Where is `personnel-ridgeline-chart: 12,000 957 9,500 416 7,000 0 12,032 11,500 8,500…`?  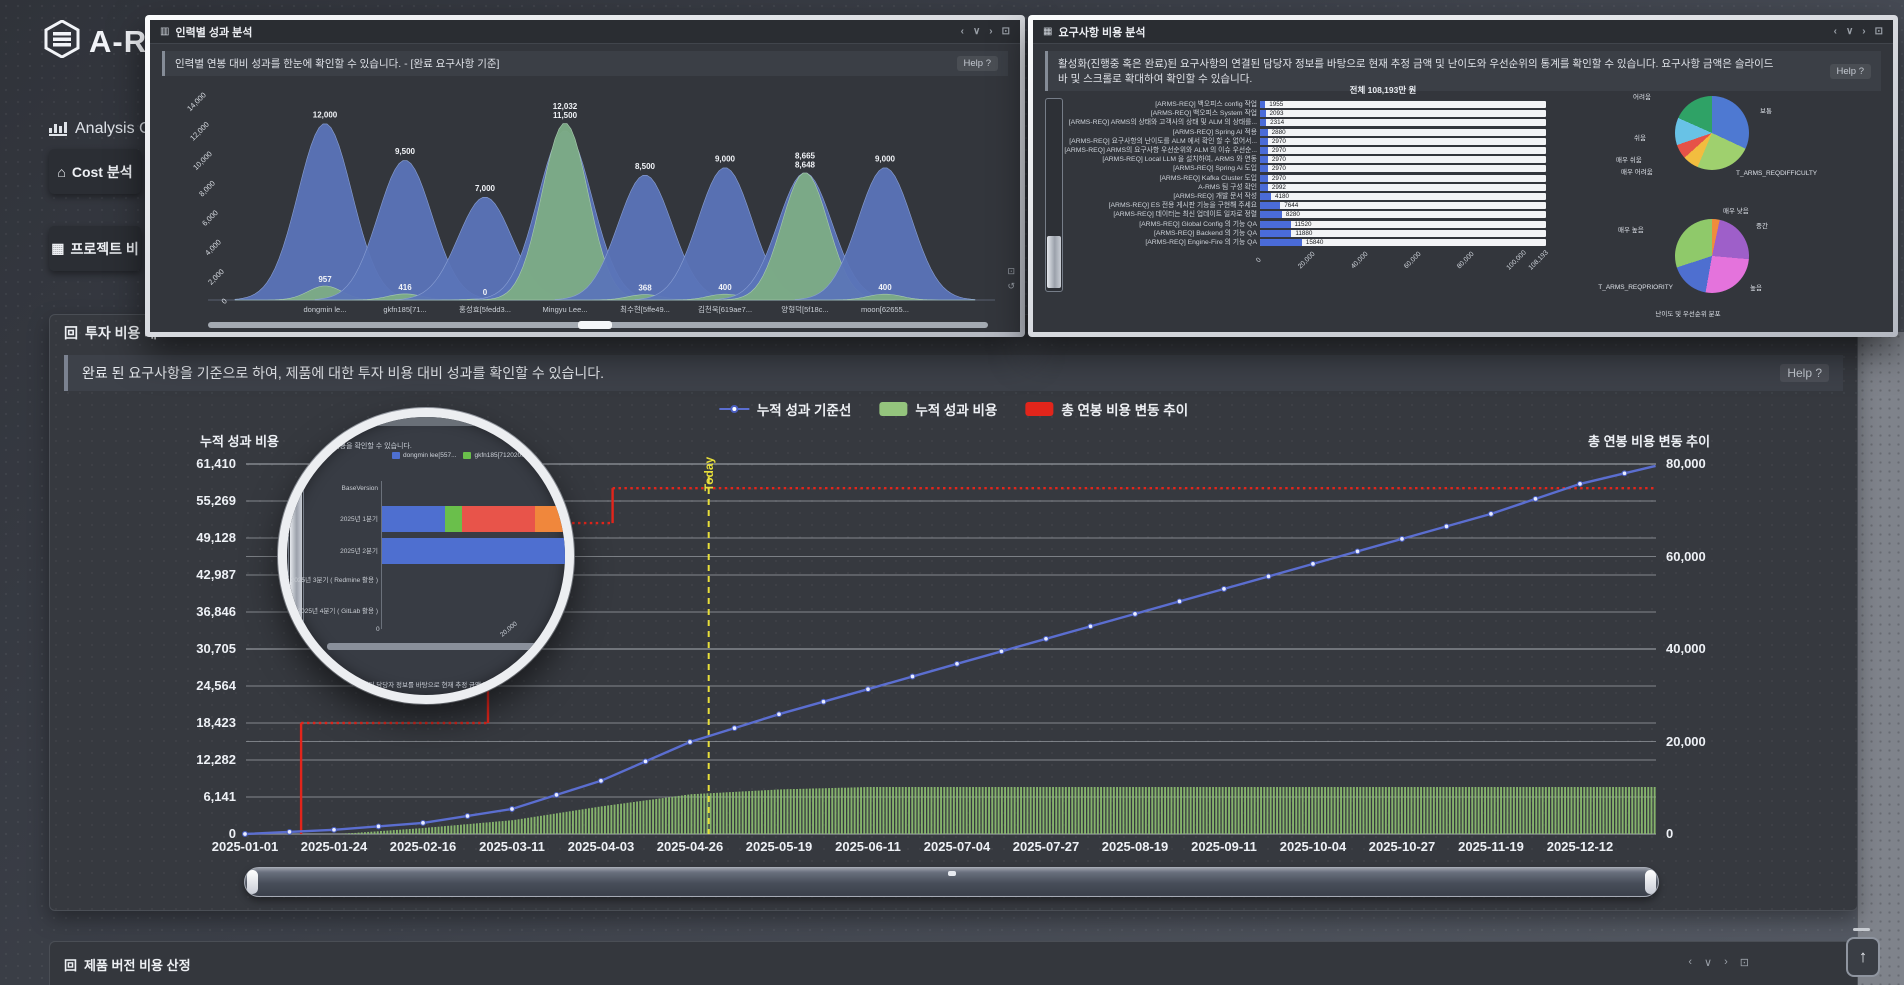
personnel-ridgeline-chart: 12,000 957 9,500 416 7,000 0 12,032 11,500 8,500… is located at coordinates (585, 205).